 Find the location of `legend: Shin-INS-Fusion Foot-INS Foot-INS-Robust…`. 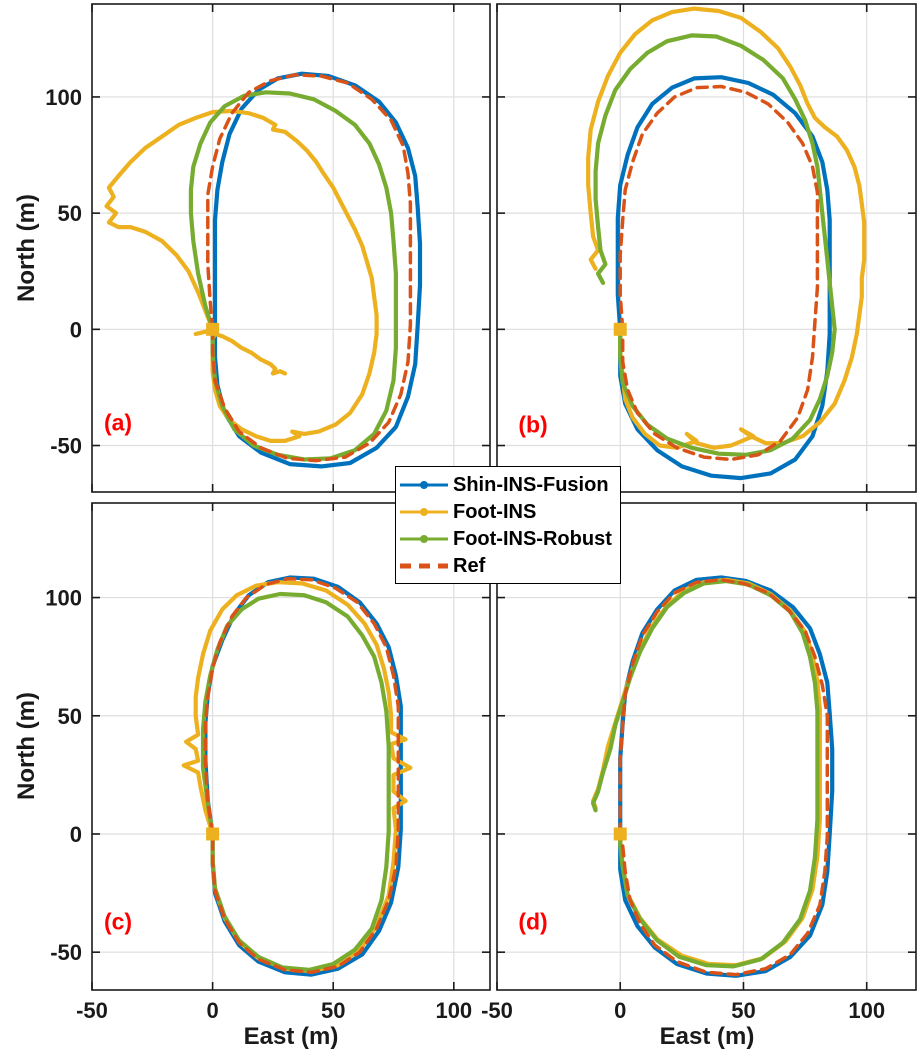

legend: Shin-INS-Fusion Foot-INS Foot-INS-Robust… is located at coordinates (508, 525).